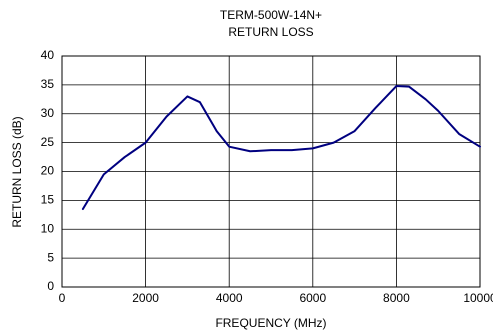 The image size is (493, 330). I want to click on y-tick-label: 20, so click(48, 171).